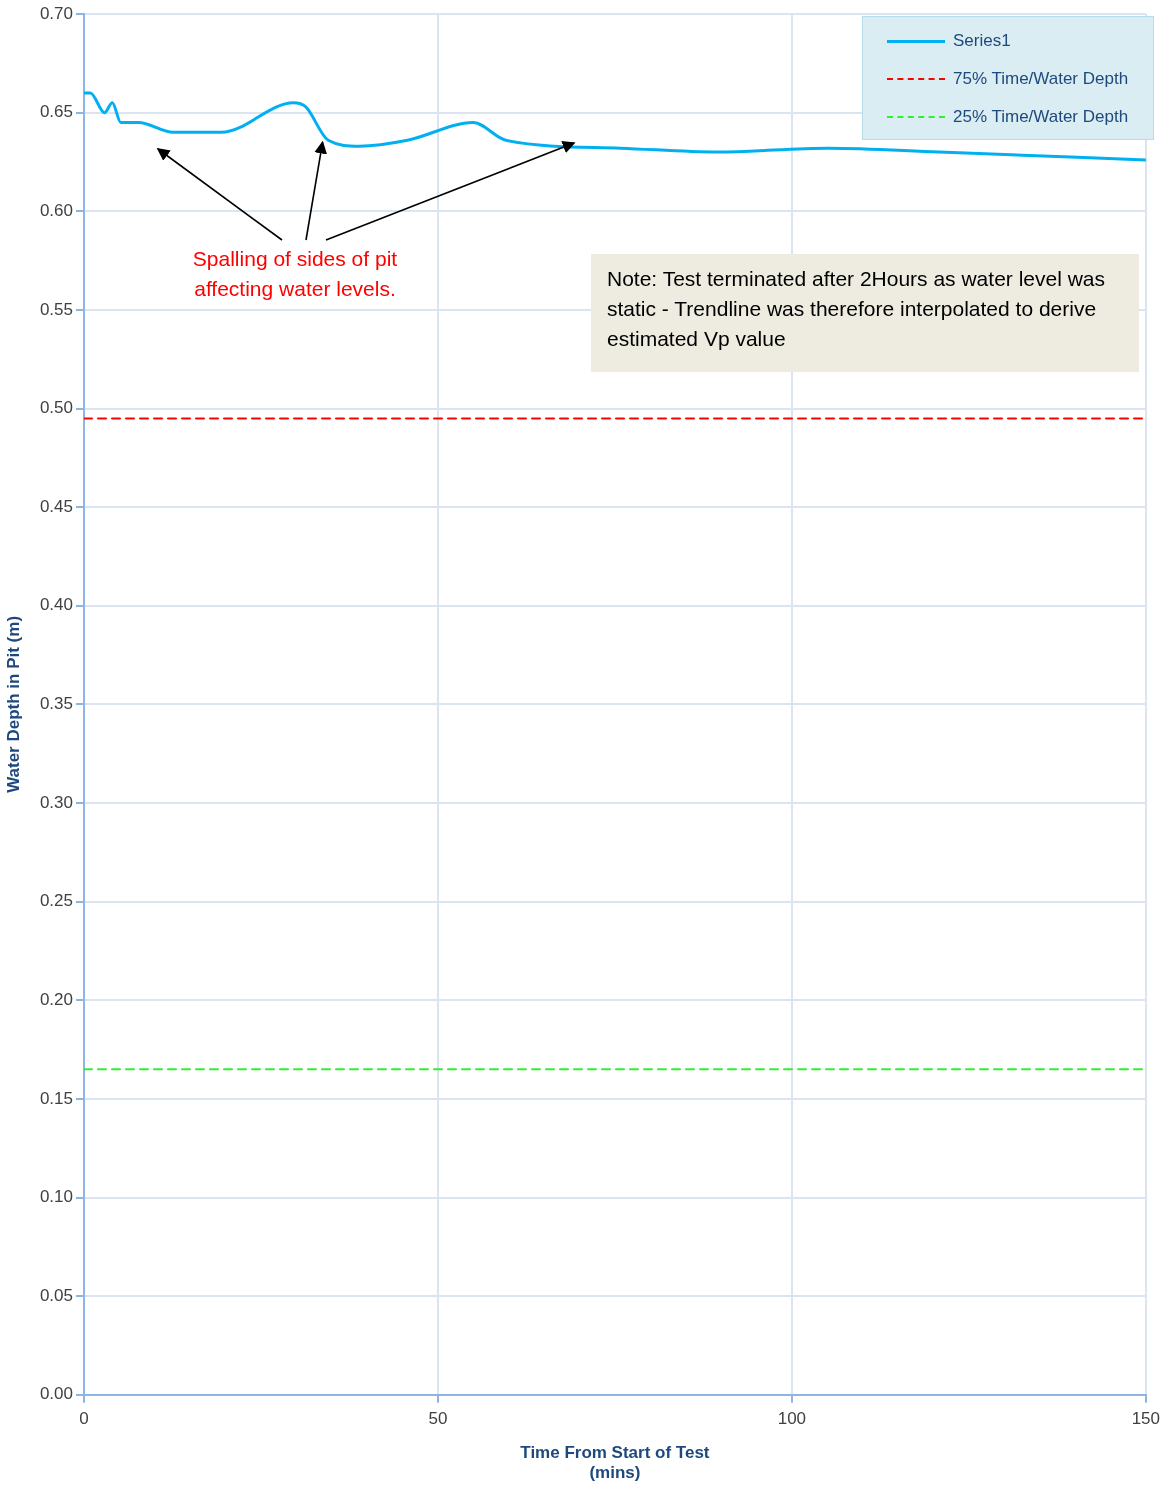 This screenshot has width=1166, height=1492. What do you see at coordinates (56, 999) in the screenshot?
I see `y-tick-label: 0.20` at bounding box center [56, 999].